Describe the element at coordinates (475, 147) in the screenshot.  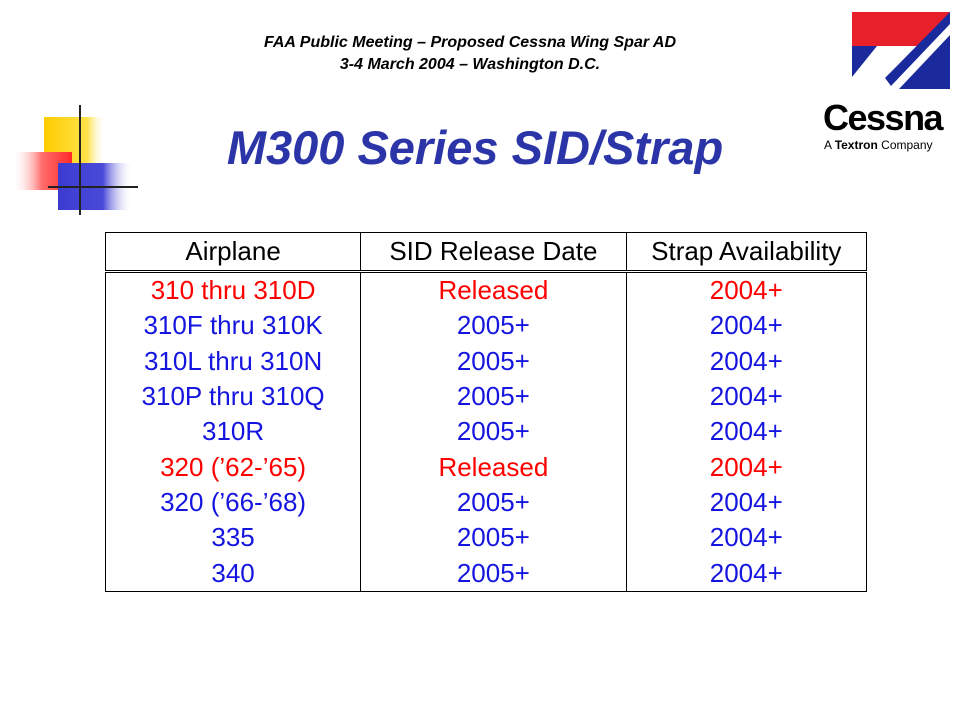
I see `slide-title: M300 Series SID/Strap` at that location.